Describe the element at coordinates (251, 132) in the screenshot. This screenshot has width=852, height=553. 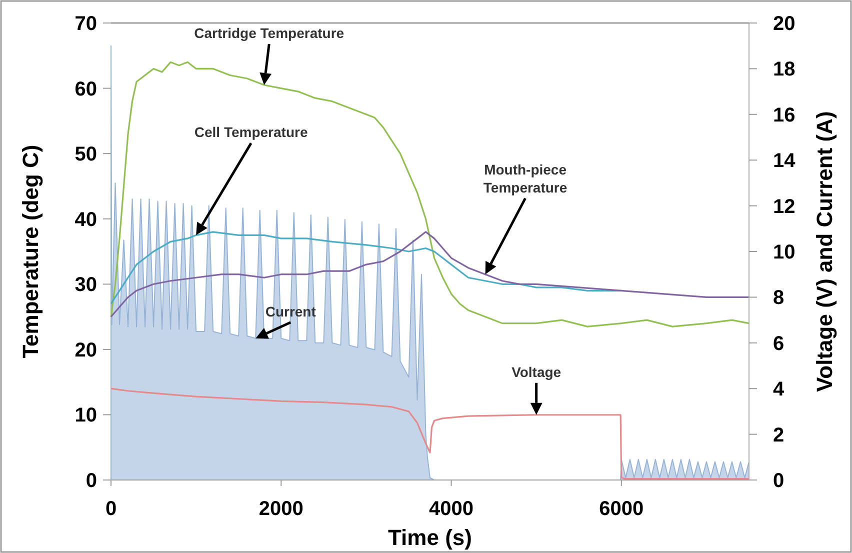
I see `text: Cell Temperature` at that location.